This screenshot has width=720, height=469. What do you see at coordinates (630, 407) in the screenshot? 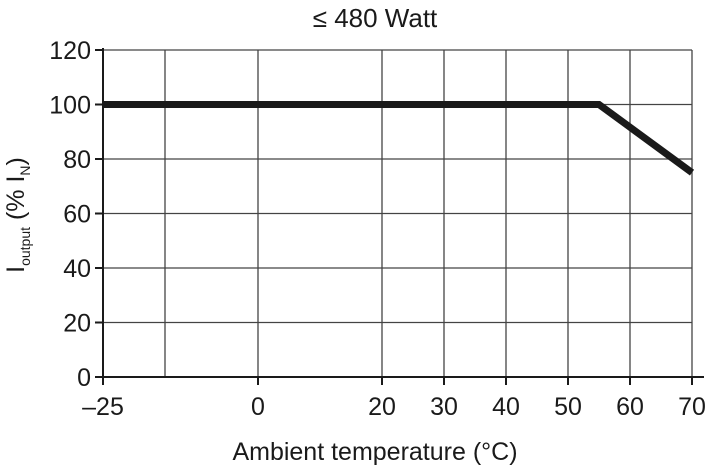
I see `x-tick-label: 60` at bounding box center [630, 407].